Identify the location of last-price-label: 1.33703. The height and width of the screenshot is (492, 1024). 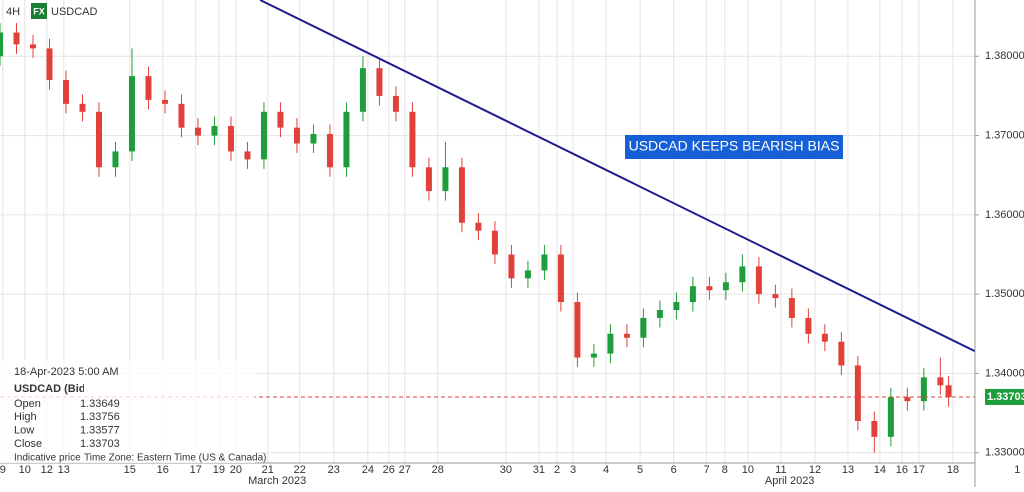
(1005, 397).